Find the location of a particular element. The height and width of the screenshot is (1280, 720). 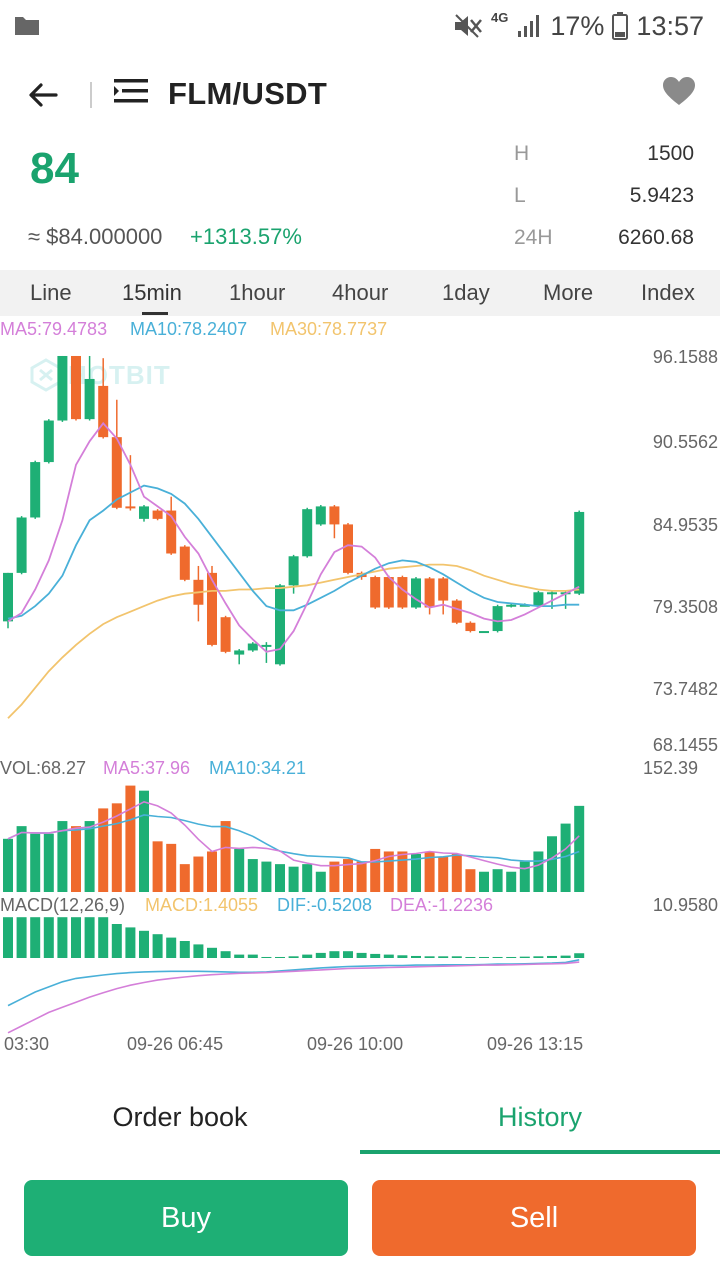

tab-15min: 15min is located at coordinates (152, 292).